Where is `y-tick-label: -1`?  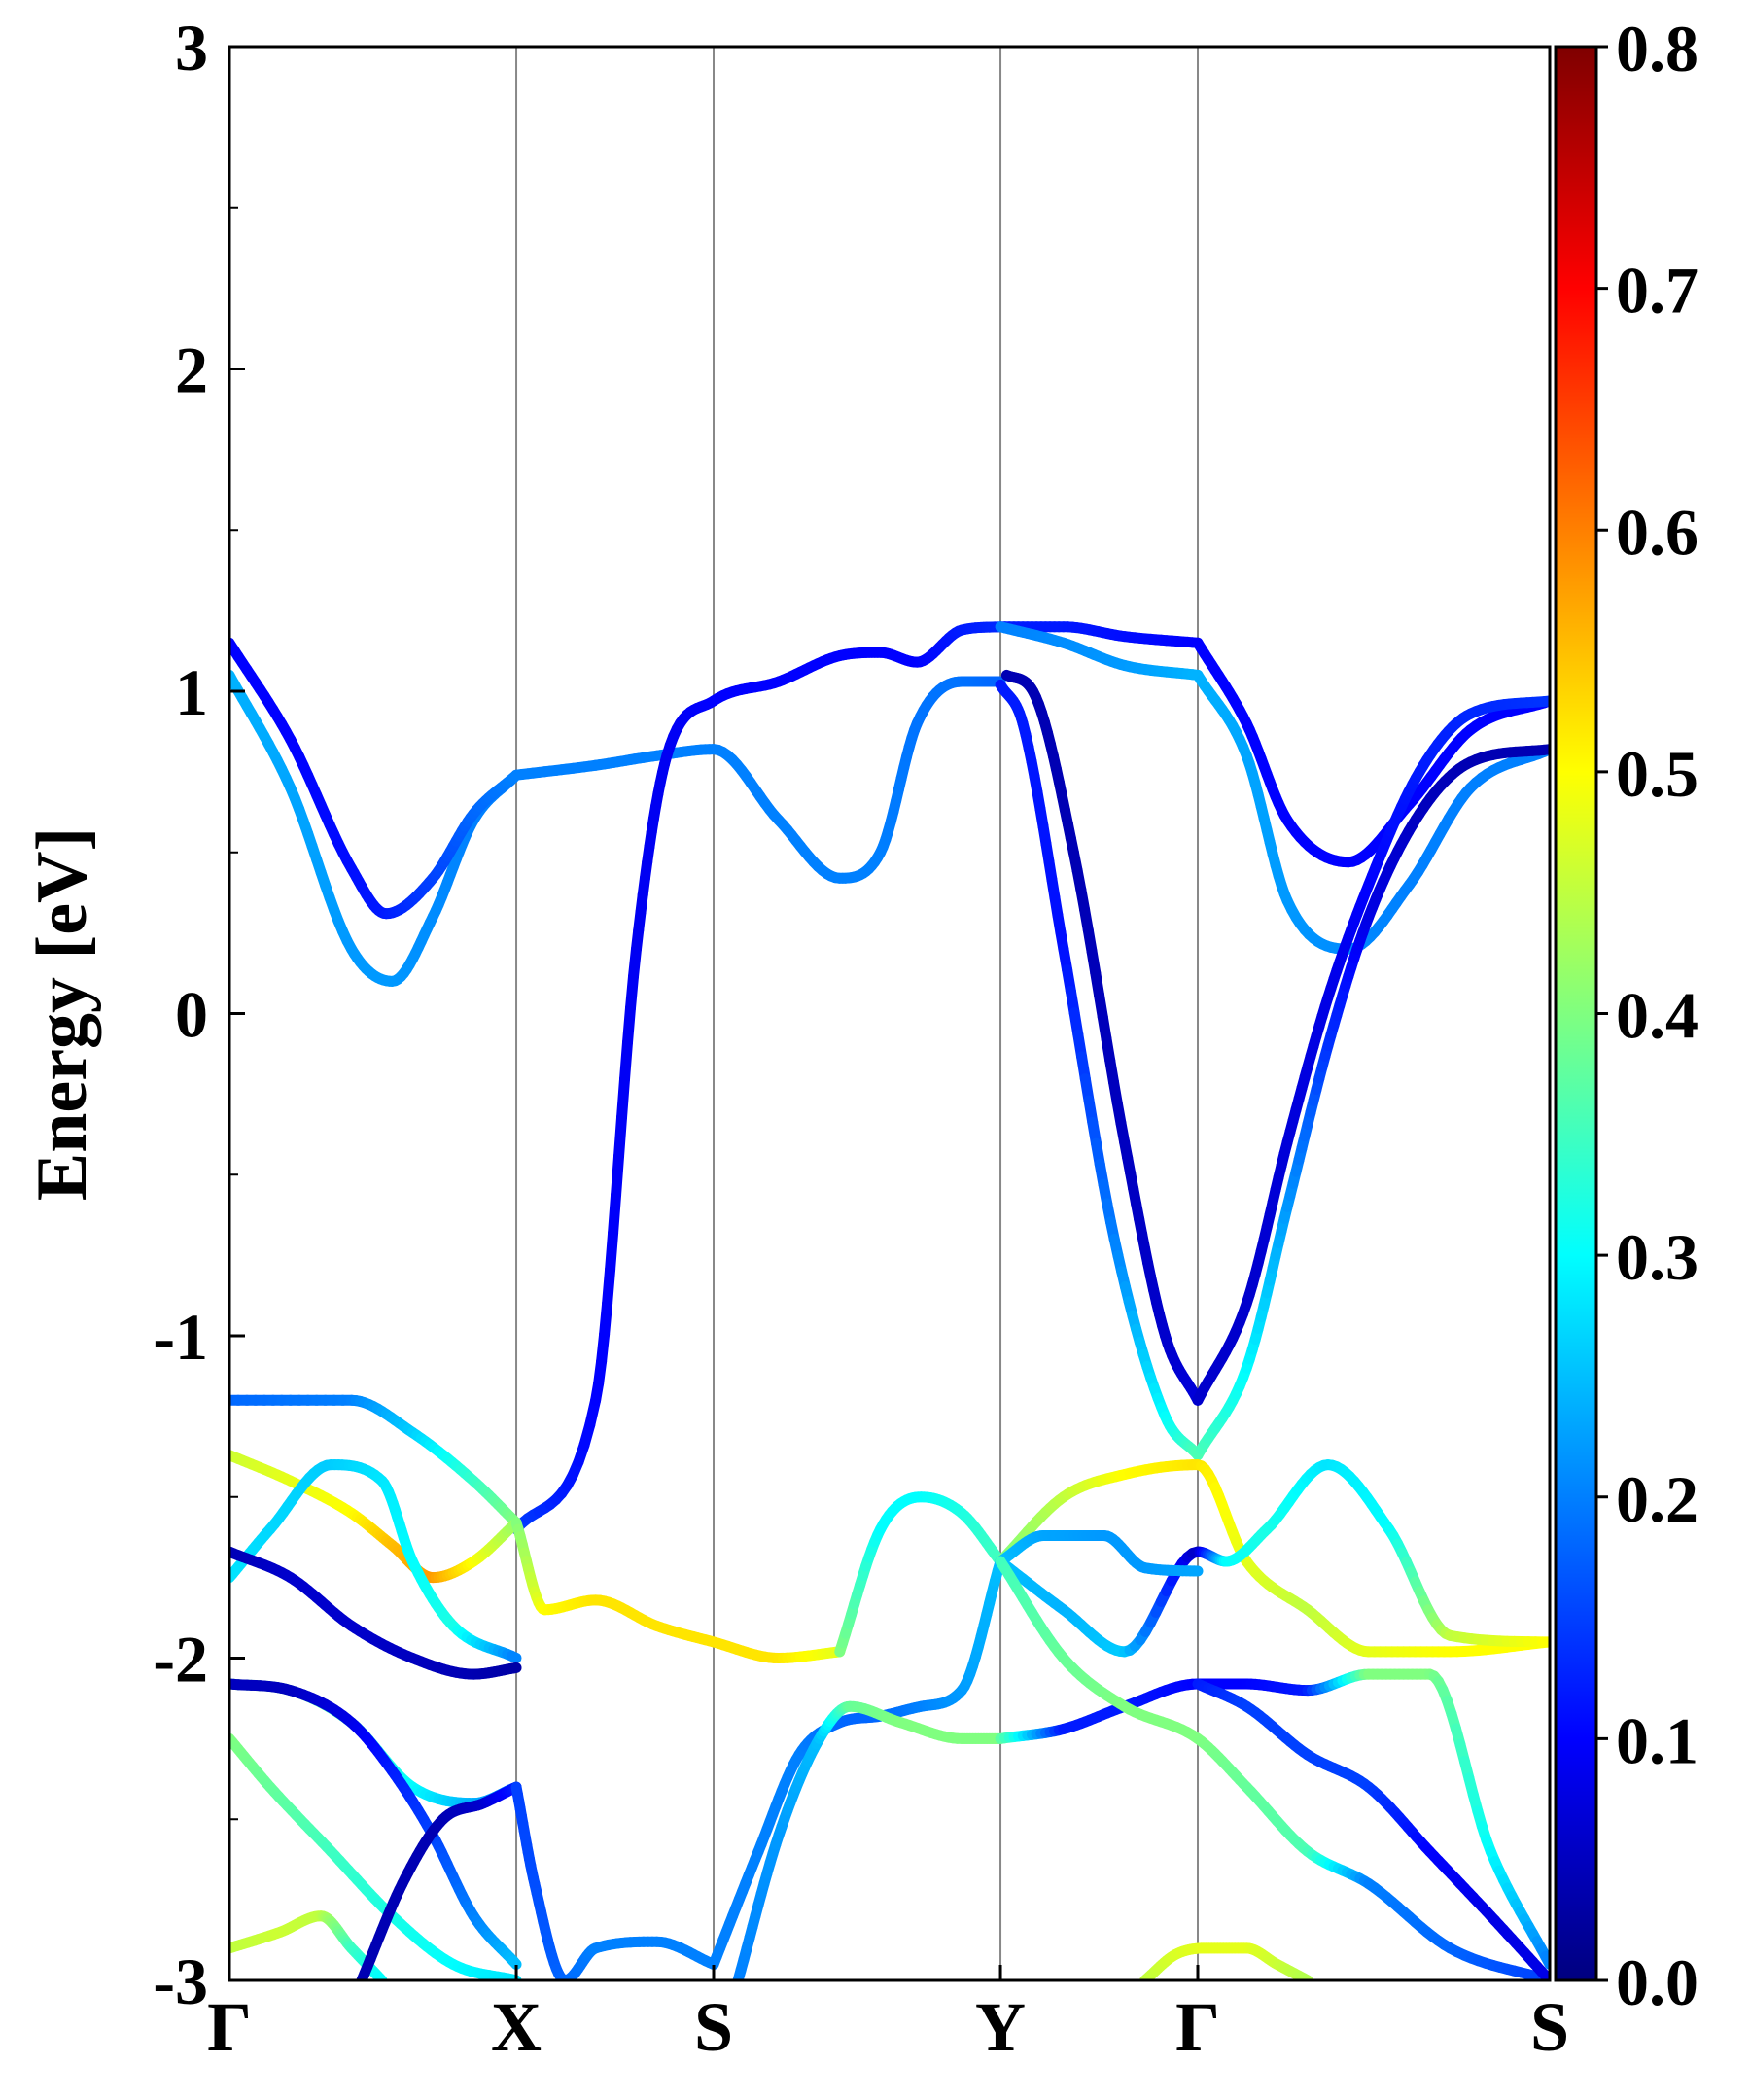 y-tick-label: -1 is located at coordinates (180, 1337).